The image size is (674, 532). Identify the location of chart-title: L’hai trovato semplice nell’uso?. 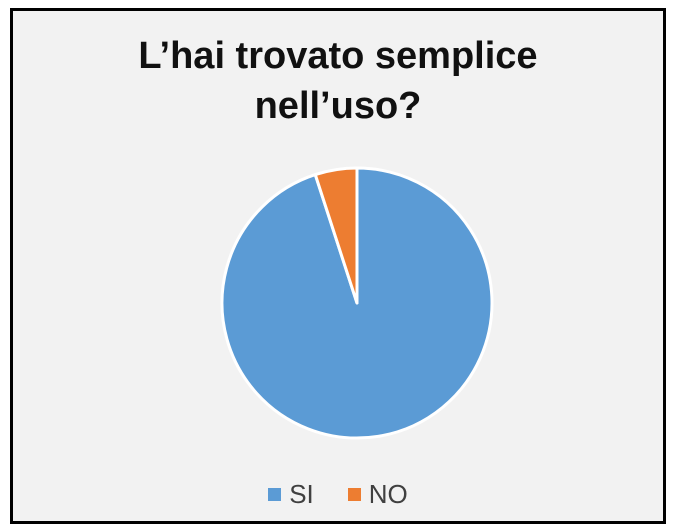
(338, 81).